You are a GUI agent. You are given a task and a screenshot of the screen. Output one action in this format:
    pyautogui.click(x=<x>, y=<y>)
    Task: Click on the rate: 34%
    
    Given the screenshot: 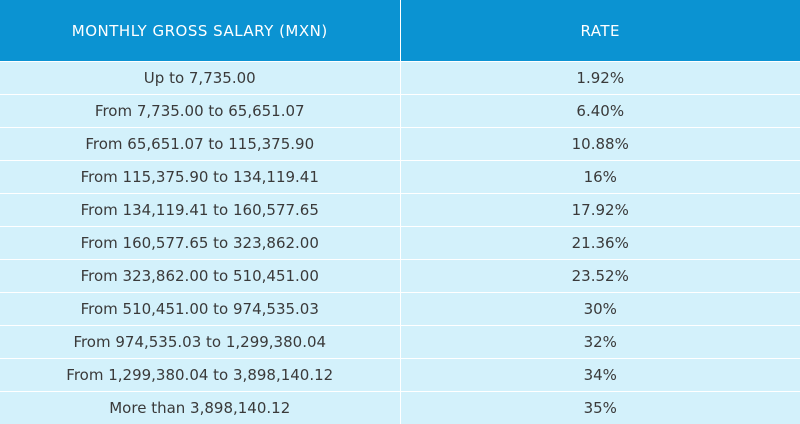 What is the action you would take?
    pyautogui.click(x=600, y=375)
    